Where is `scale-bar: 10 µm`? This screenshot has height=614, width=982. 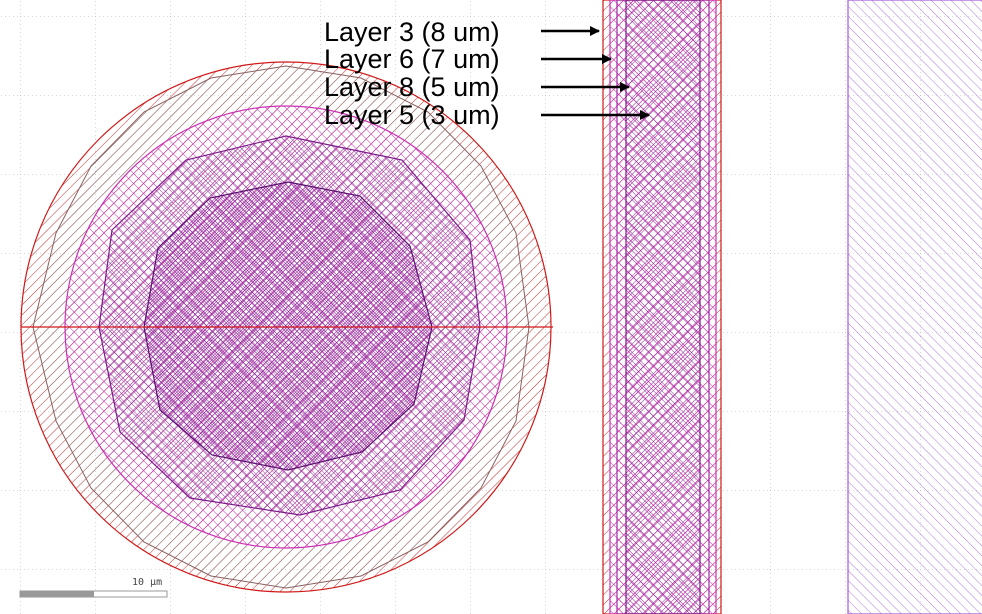 scale-bar: 10 µm is located at coordinates (93, 587).